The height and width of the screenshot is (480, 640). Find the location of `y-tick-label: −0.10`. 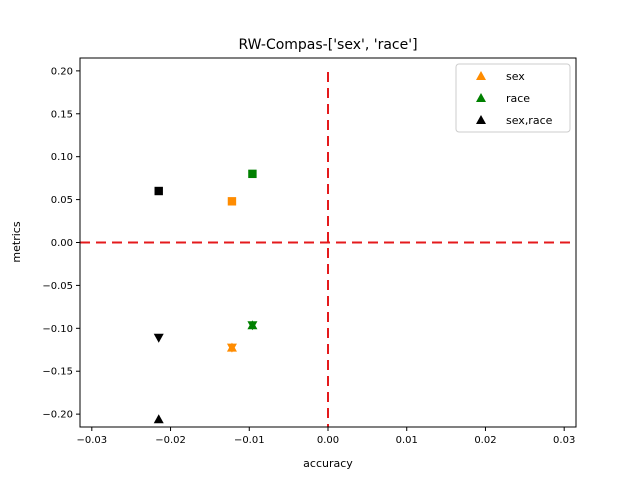

y-tick-label: −0.10 is located at coordinates (57, 329).